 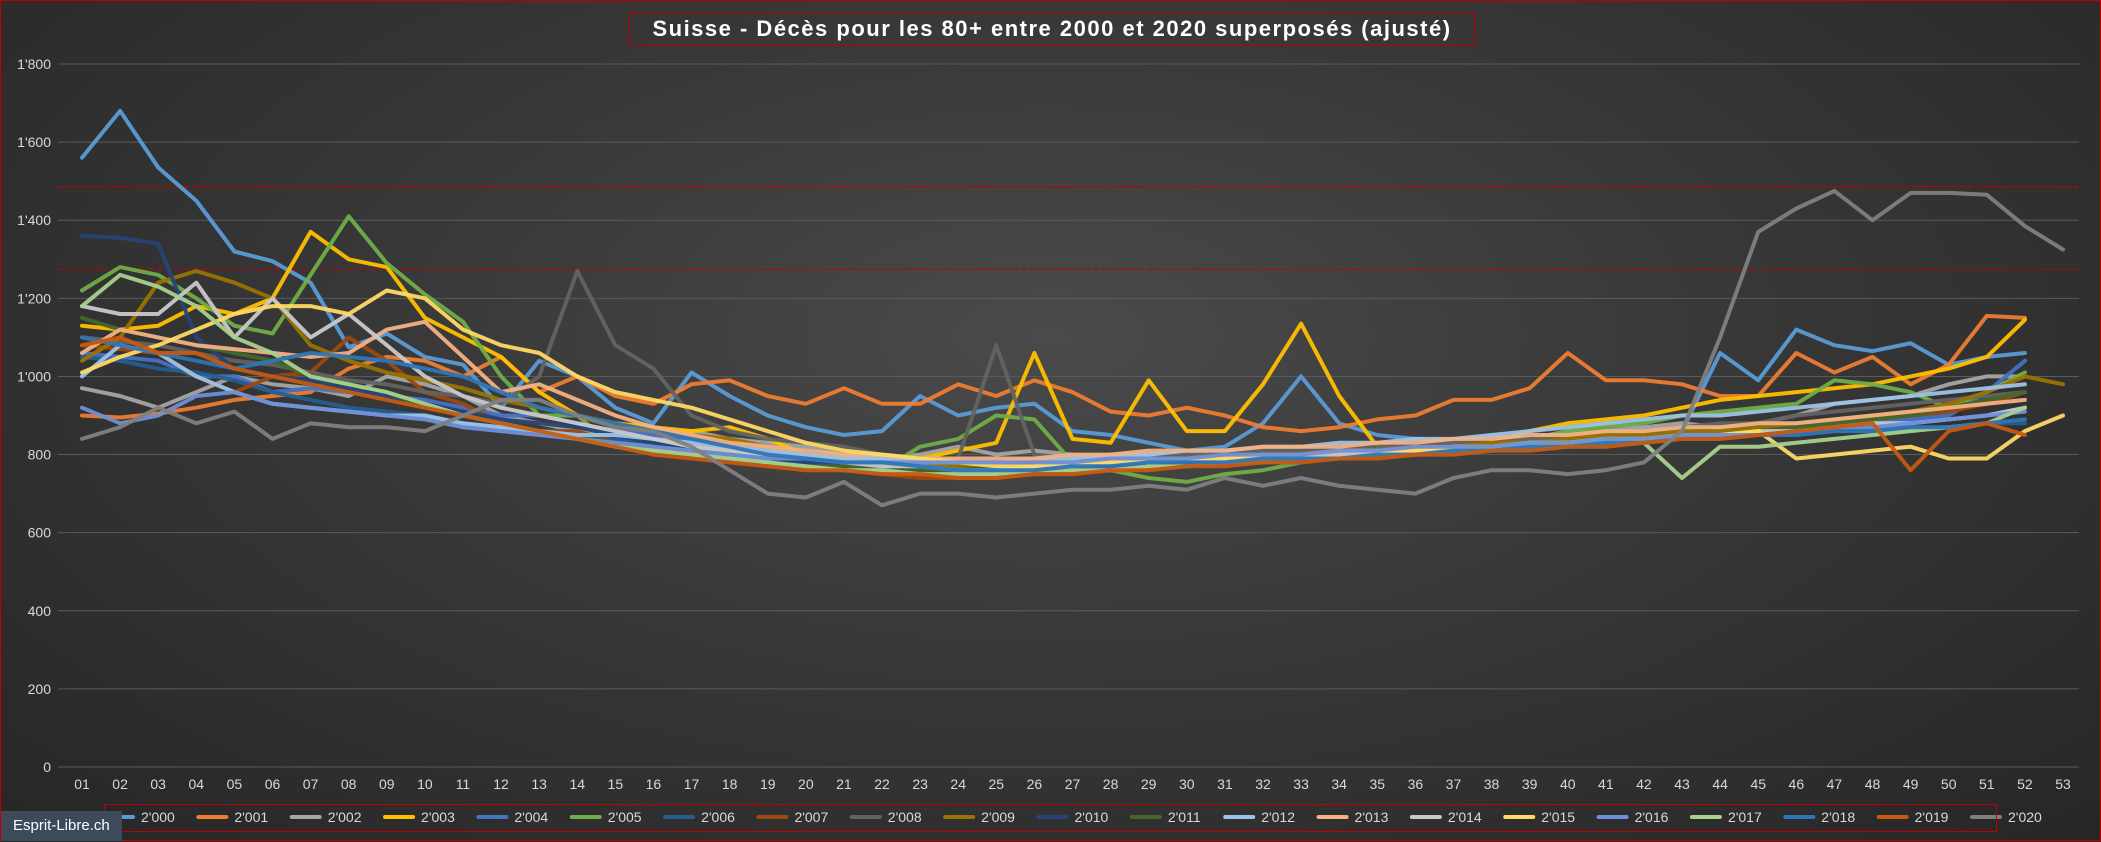 What do you see at coordinates (1263, 784) in the screenshot?
I see `x-tick-label: 32` at bounding box center [1263, 784].